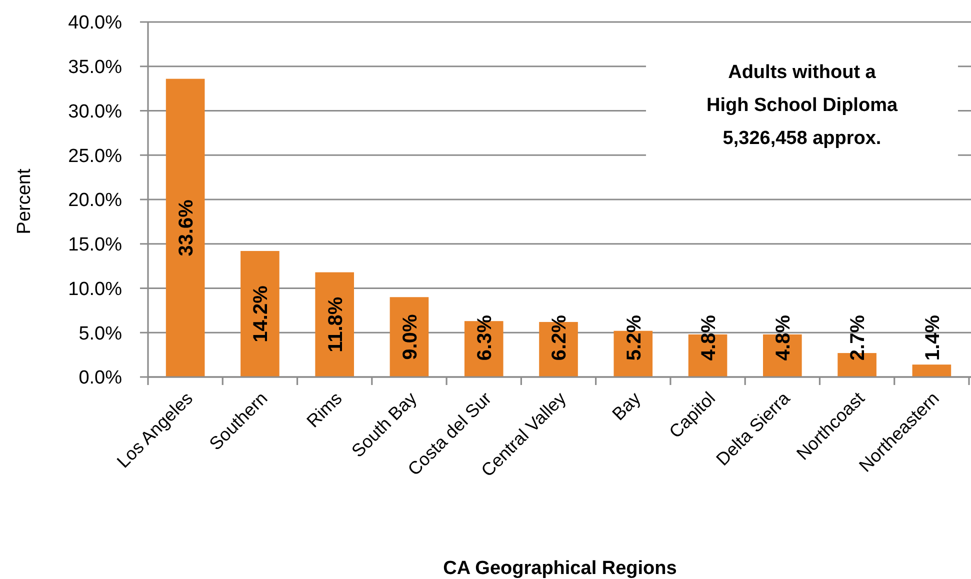 The image size is (971, 579). Describe the element at coordinates (933, 337) in the screenshot. I see `data-label: 1.4%` at that location.